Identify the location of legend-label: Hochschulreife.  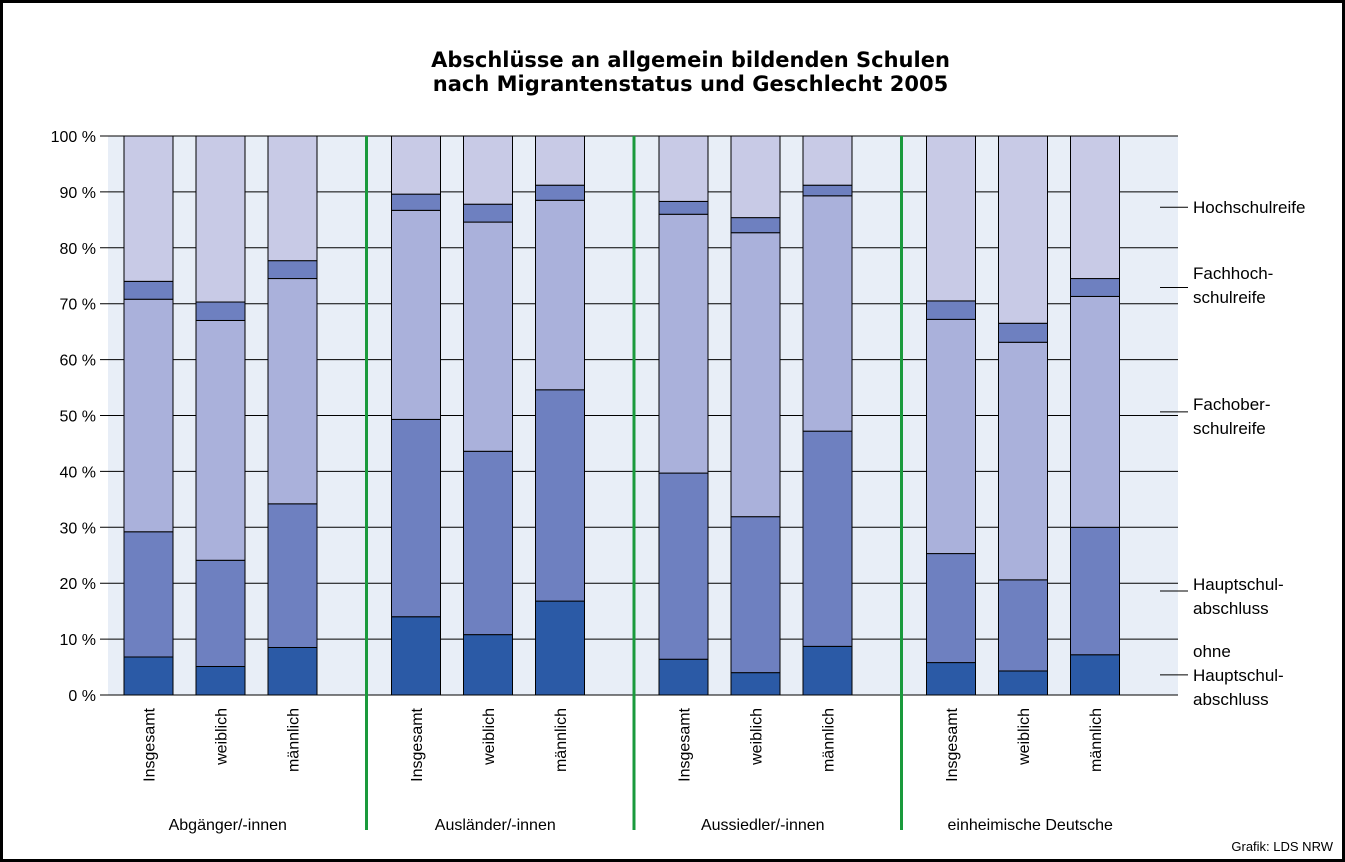
(1249, 207).